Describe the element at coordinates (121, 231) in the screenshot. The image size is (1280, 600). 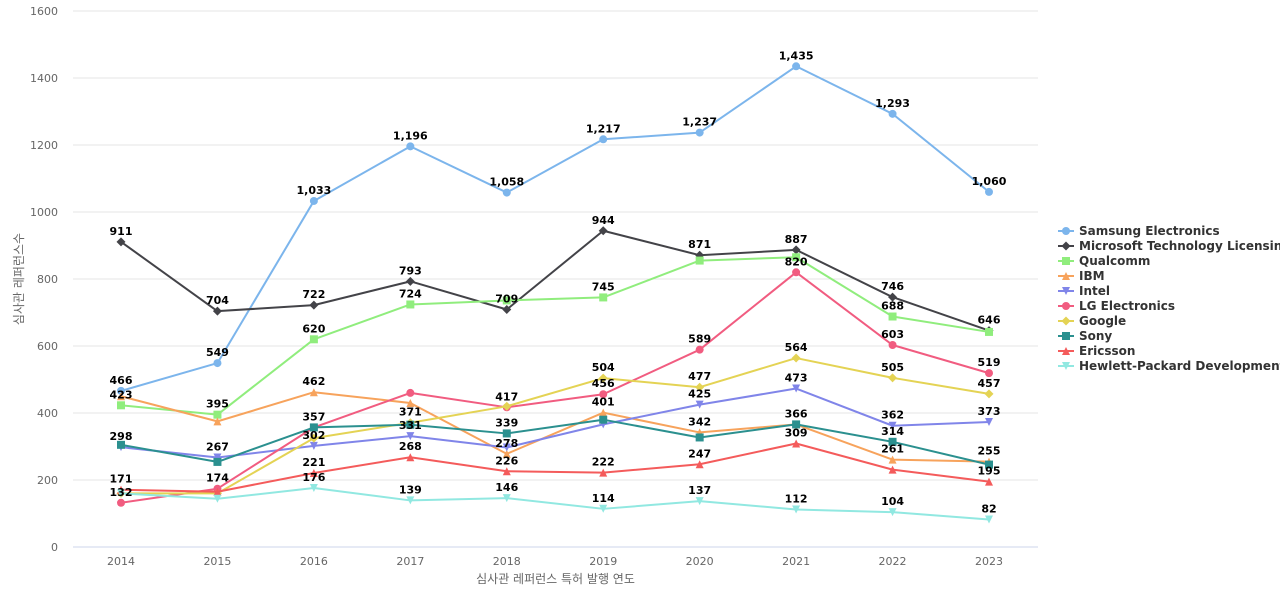
I see `data-label: 911` at that location.